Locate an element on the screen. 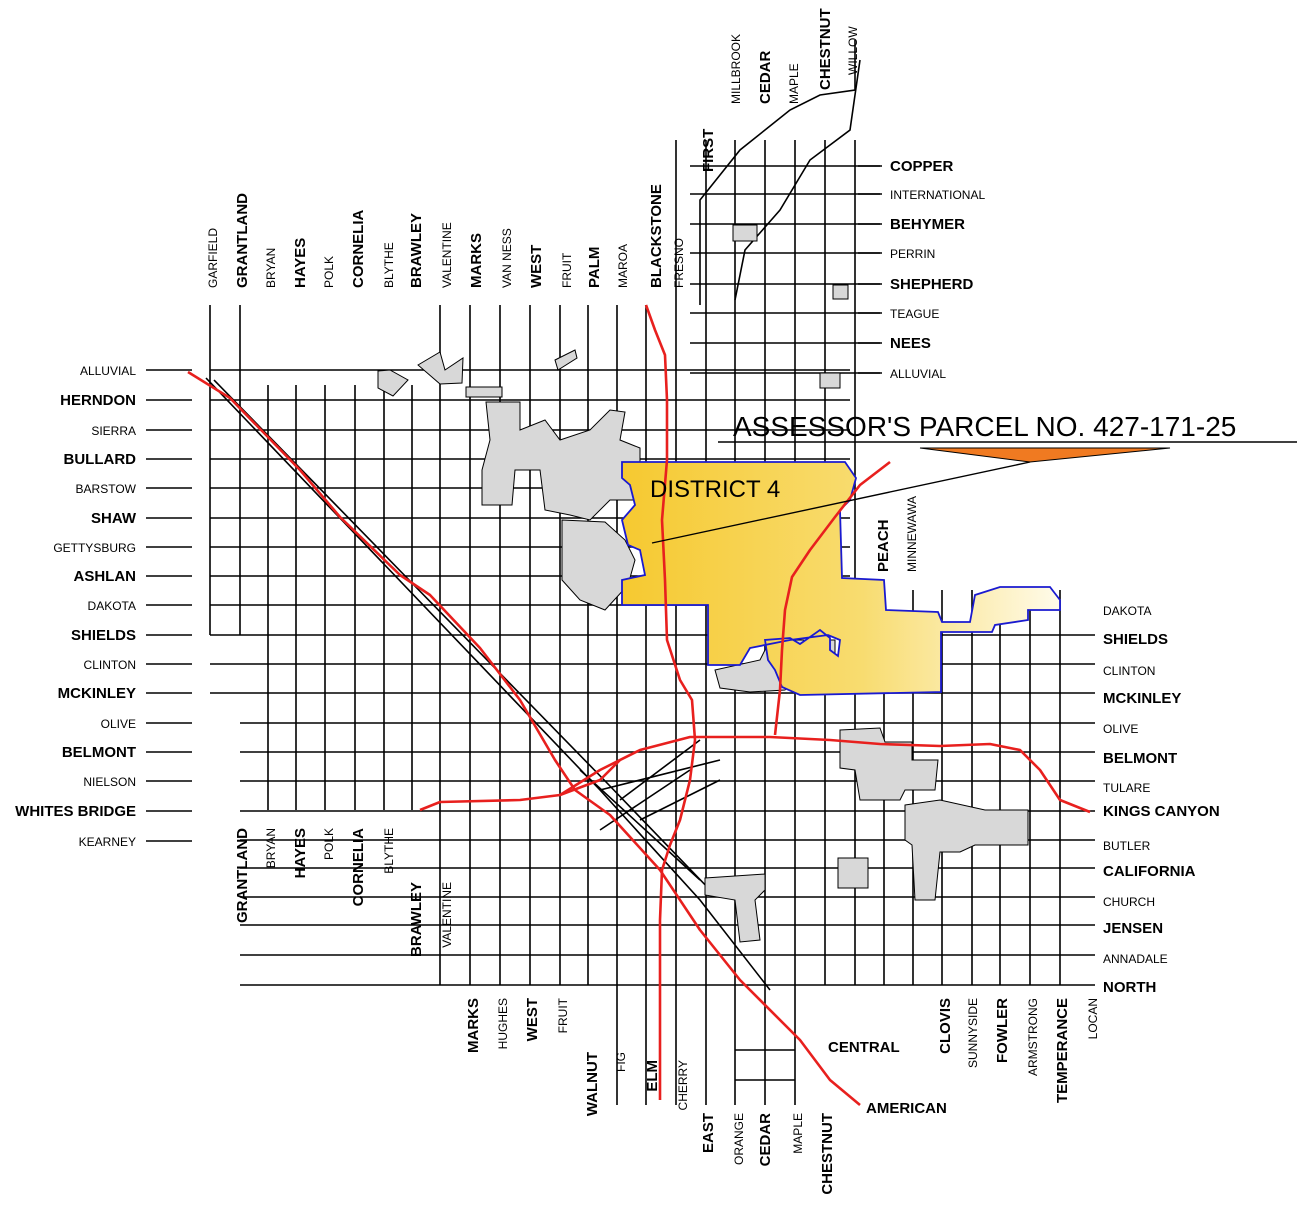  street-label: GARFIELD is located at coordinates (213, 258).